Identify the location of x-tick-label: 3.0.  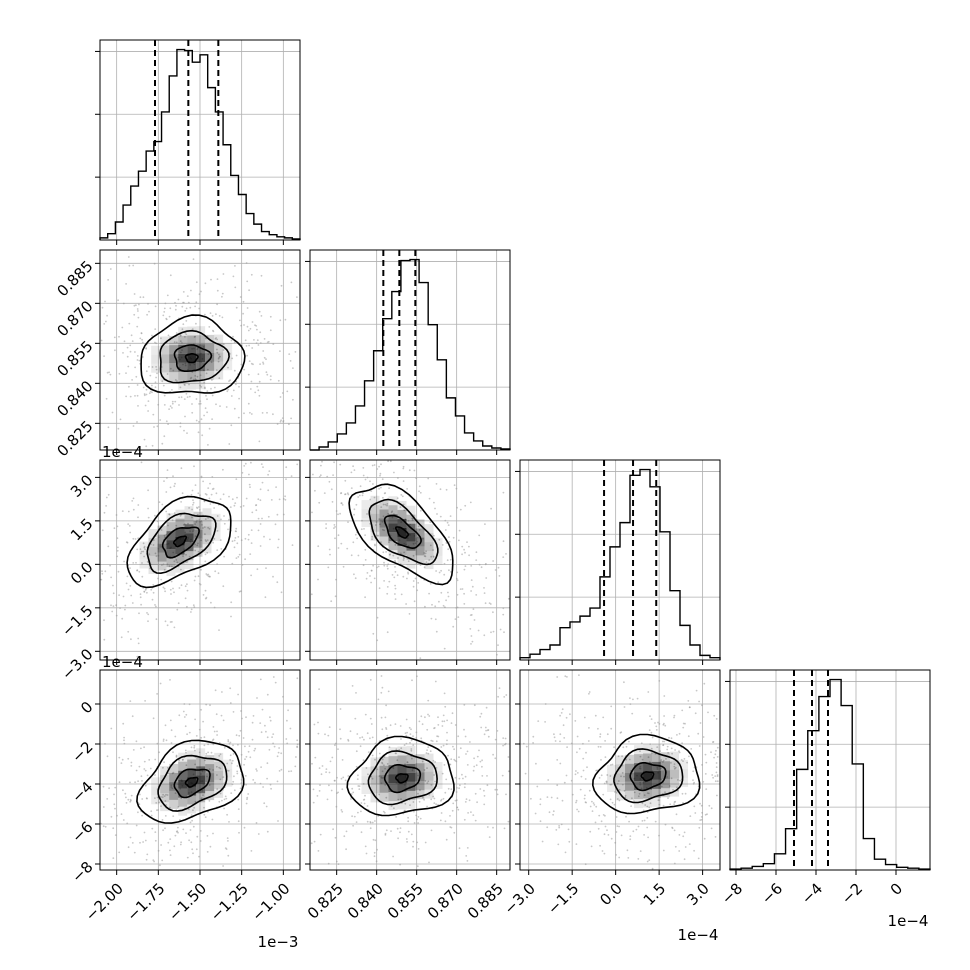
(698, 895).